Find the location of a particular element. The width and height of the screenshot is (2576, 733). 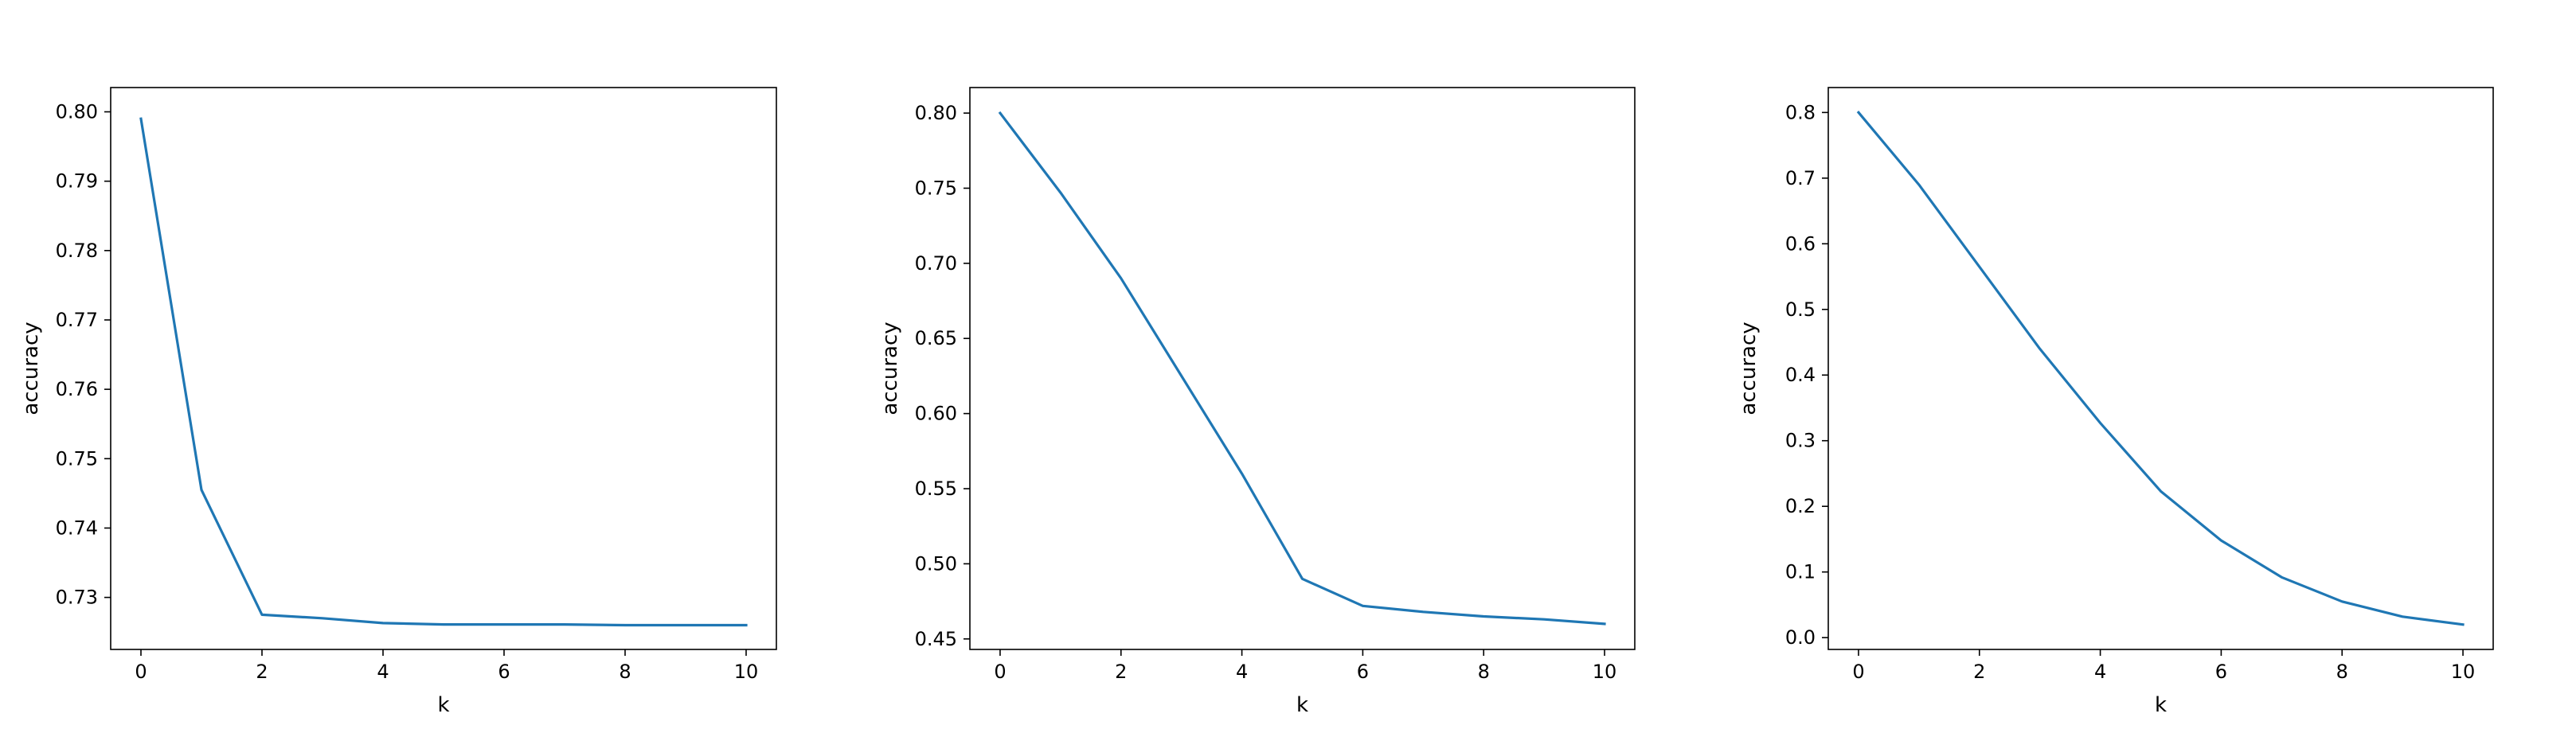

y-tick-label: 0.79 is located at coordinates (77, 182).